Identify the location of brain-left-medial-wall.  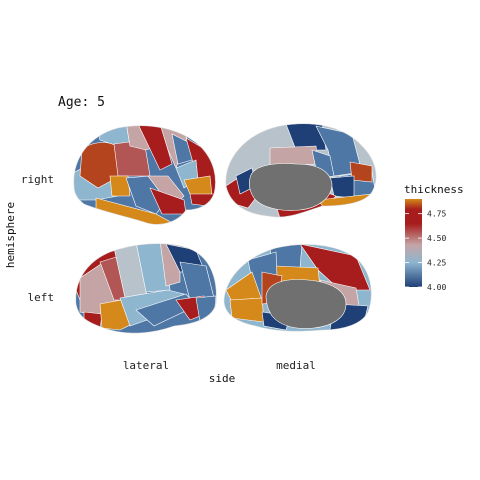
(306, 304).